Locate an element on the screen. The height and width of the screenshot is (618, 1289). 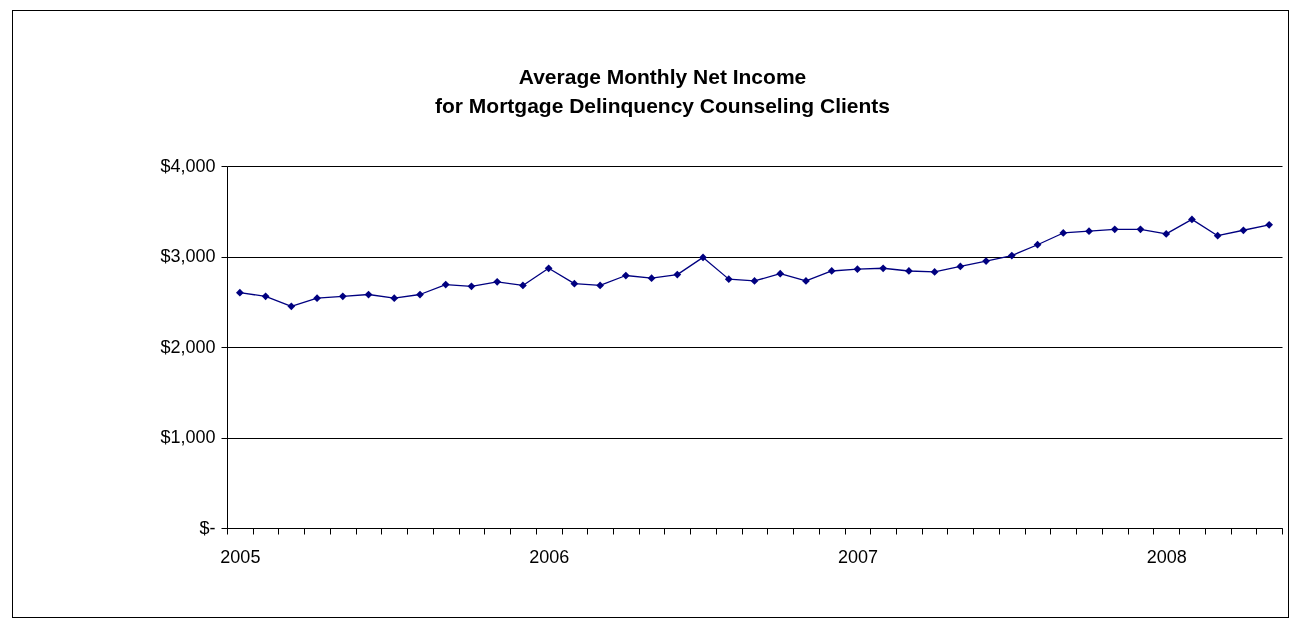
x-tick-label: 2008 is located at coordinates (1166, 556).